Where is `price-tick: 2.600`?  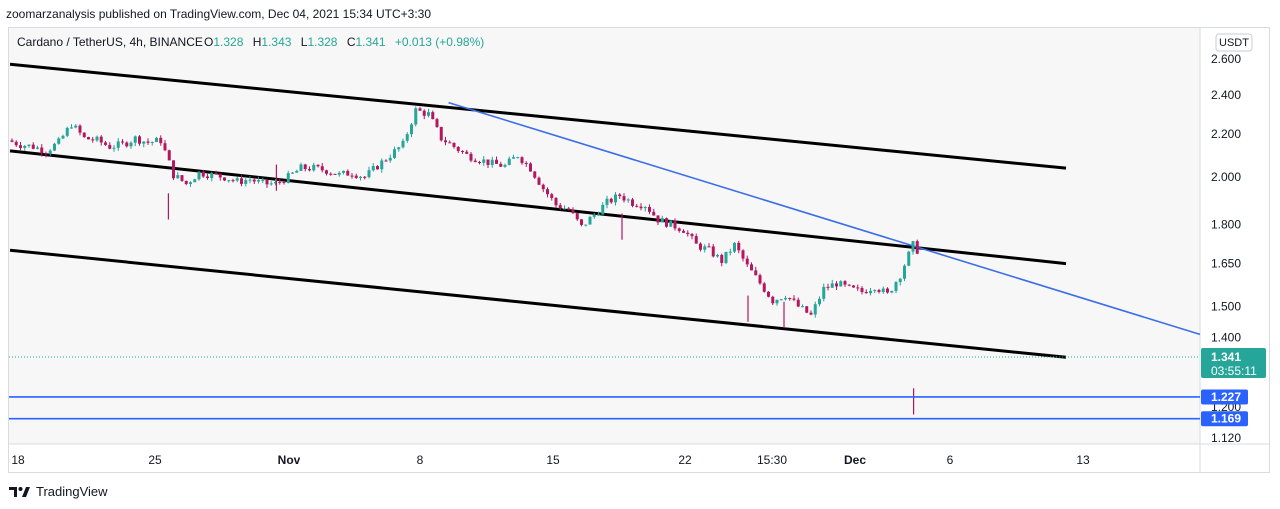 price-tick: 2.600 is located at coordinates (1226, 59).